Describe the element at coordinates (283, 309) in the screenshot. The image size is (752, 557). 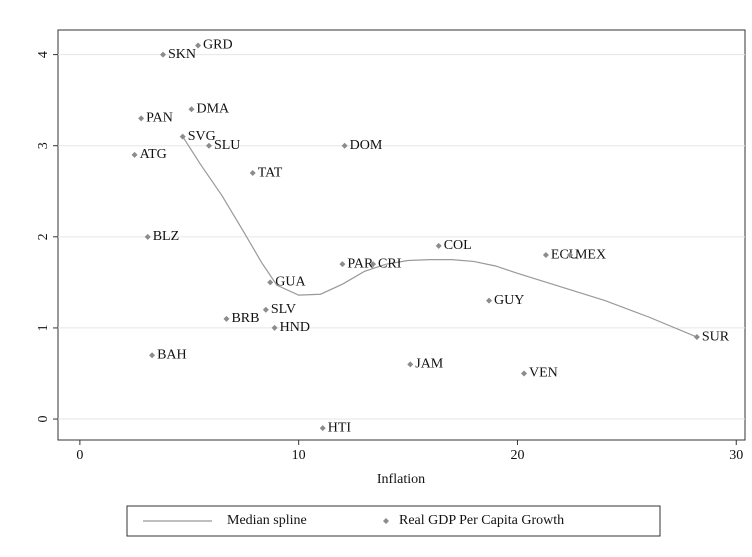
I see `point-label: SLV` at that location.